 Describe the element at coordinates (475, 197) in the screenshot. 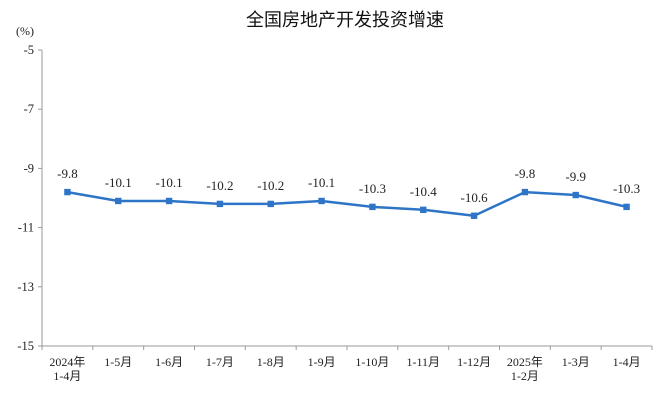

I see `data-label: -10.6` at that location.